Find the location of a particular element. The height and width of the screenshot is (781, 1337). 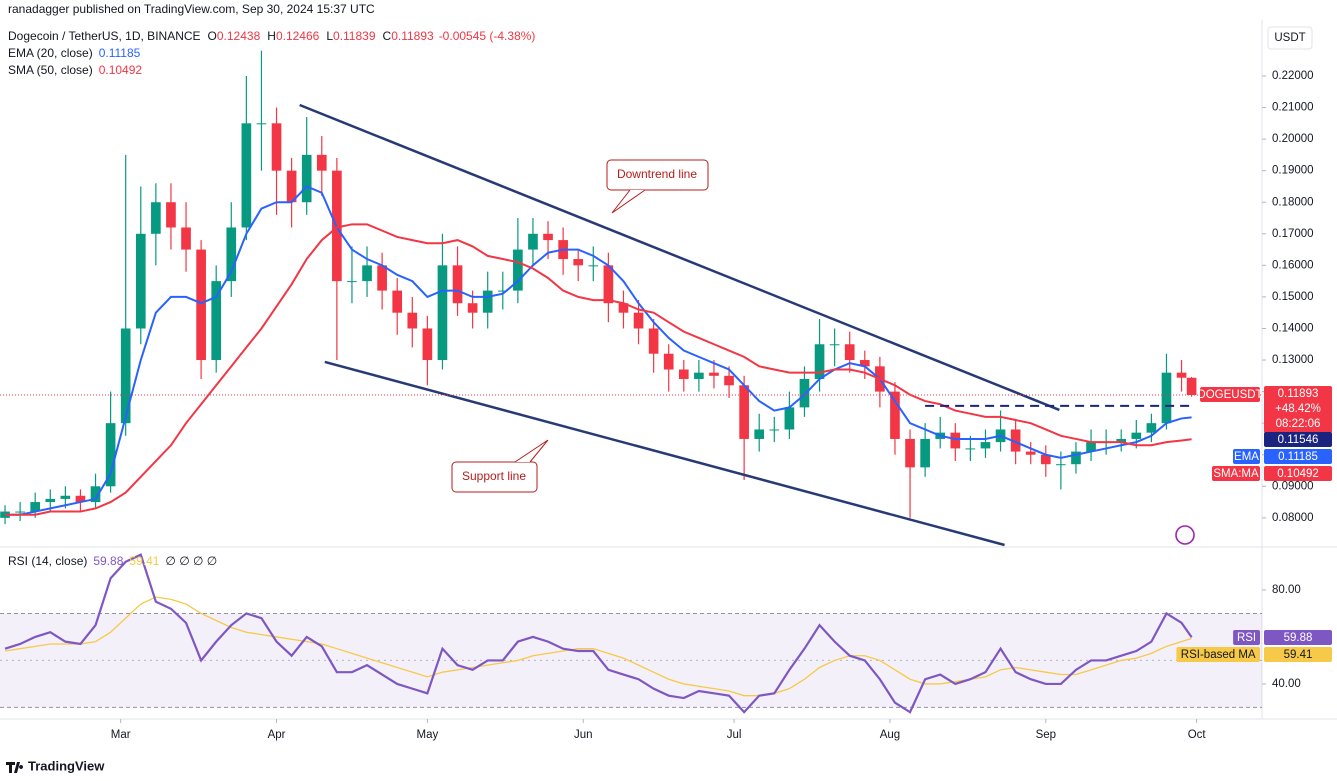

rsi-extra: ∅ ∅ ∅ ∅ is located at coordinates (191, 561).